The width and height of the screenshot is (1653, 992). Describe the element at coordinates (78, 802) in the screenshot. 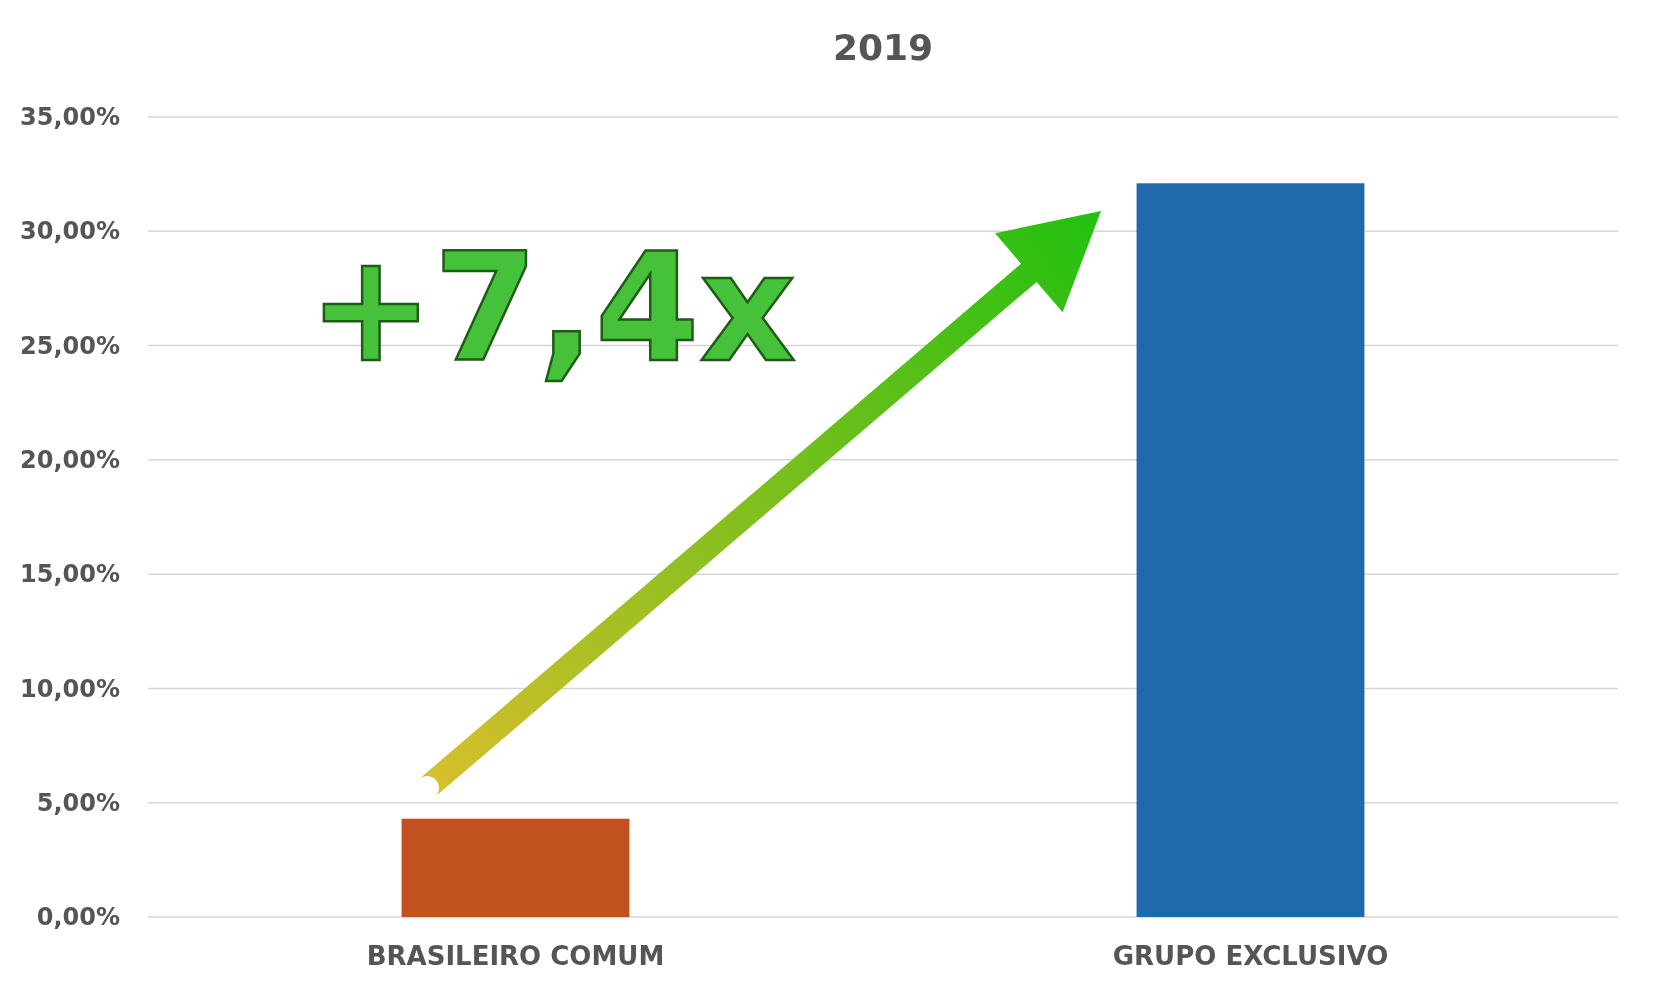

I see `y-tick-label: 5,00%` at that location.